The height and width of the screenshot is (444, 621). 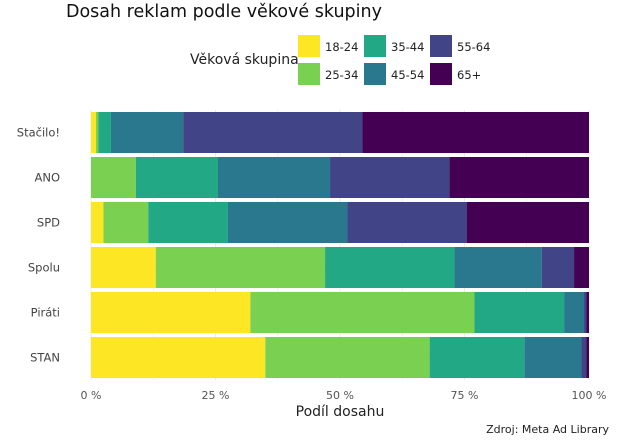 I want to click on category-label: Piráti, so click(x=45, y=313).